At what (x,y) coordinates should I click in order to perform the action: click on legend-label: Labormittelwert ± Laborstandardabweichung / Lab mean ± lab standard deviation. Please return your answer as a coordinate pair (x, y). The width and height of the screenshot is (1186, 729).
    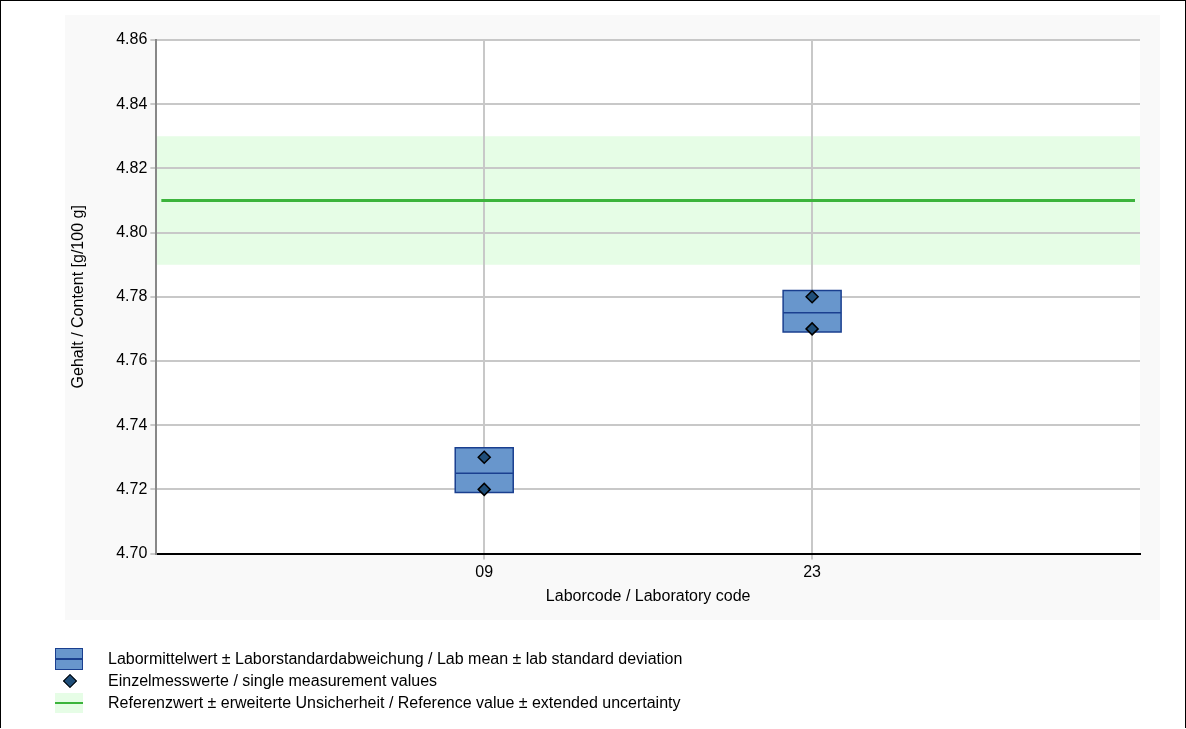
    Looking at the image, I should click on (395, 659).